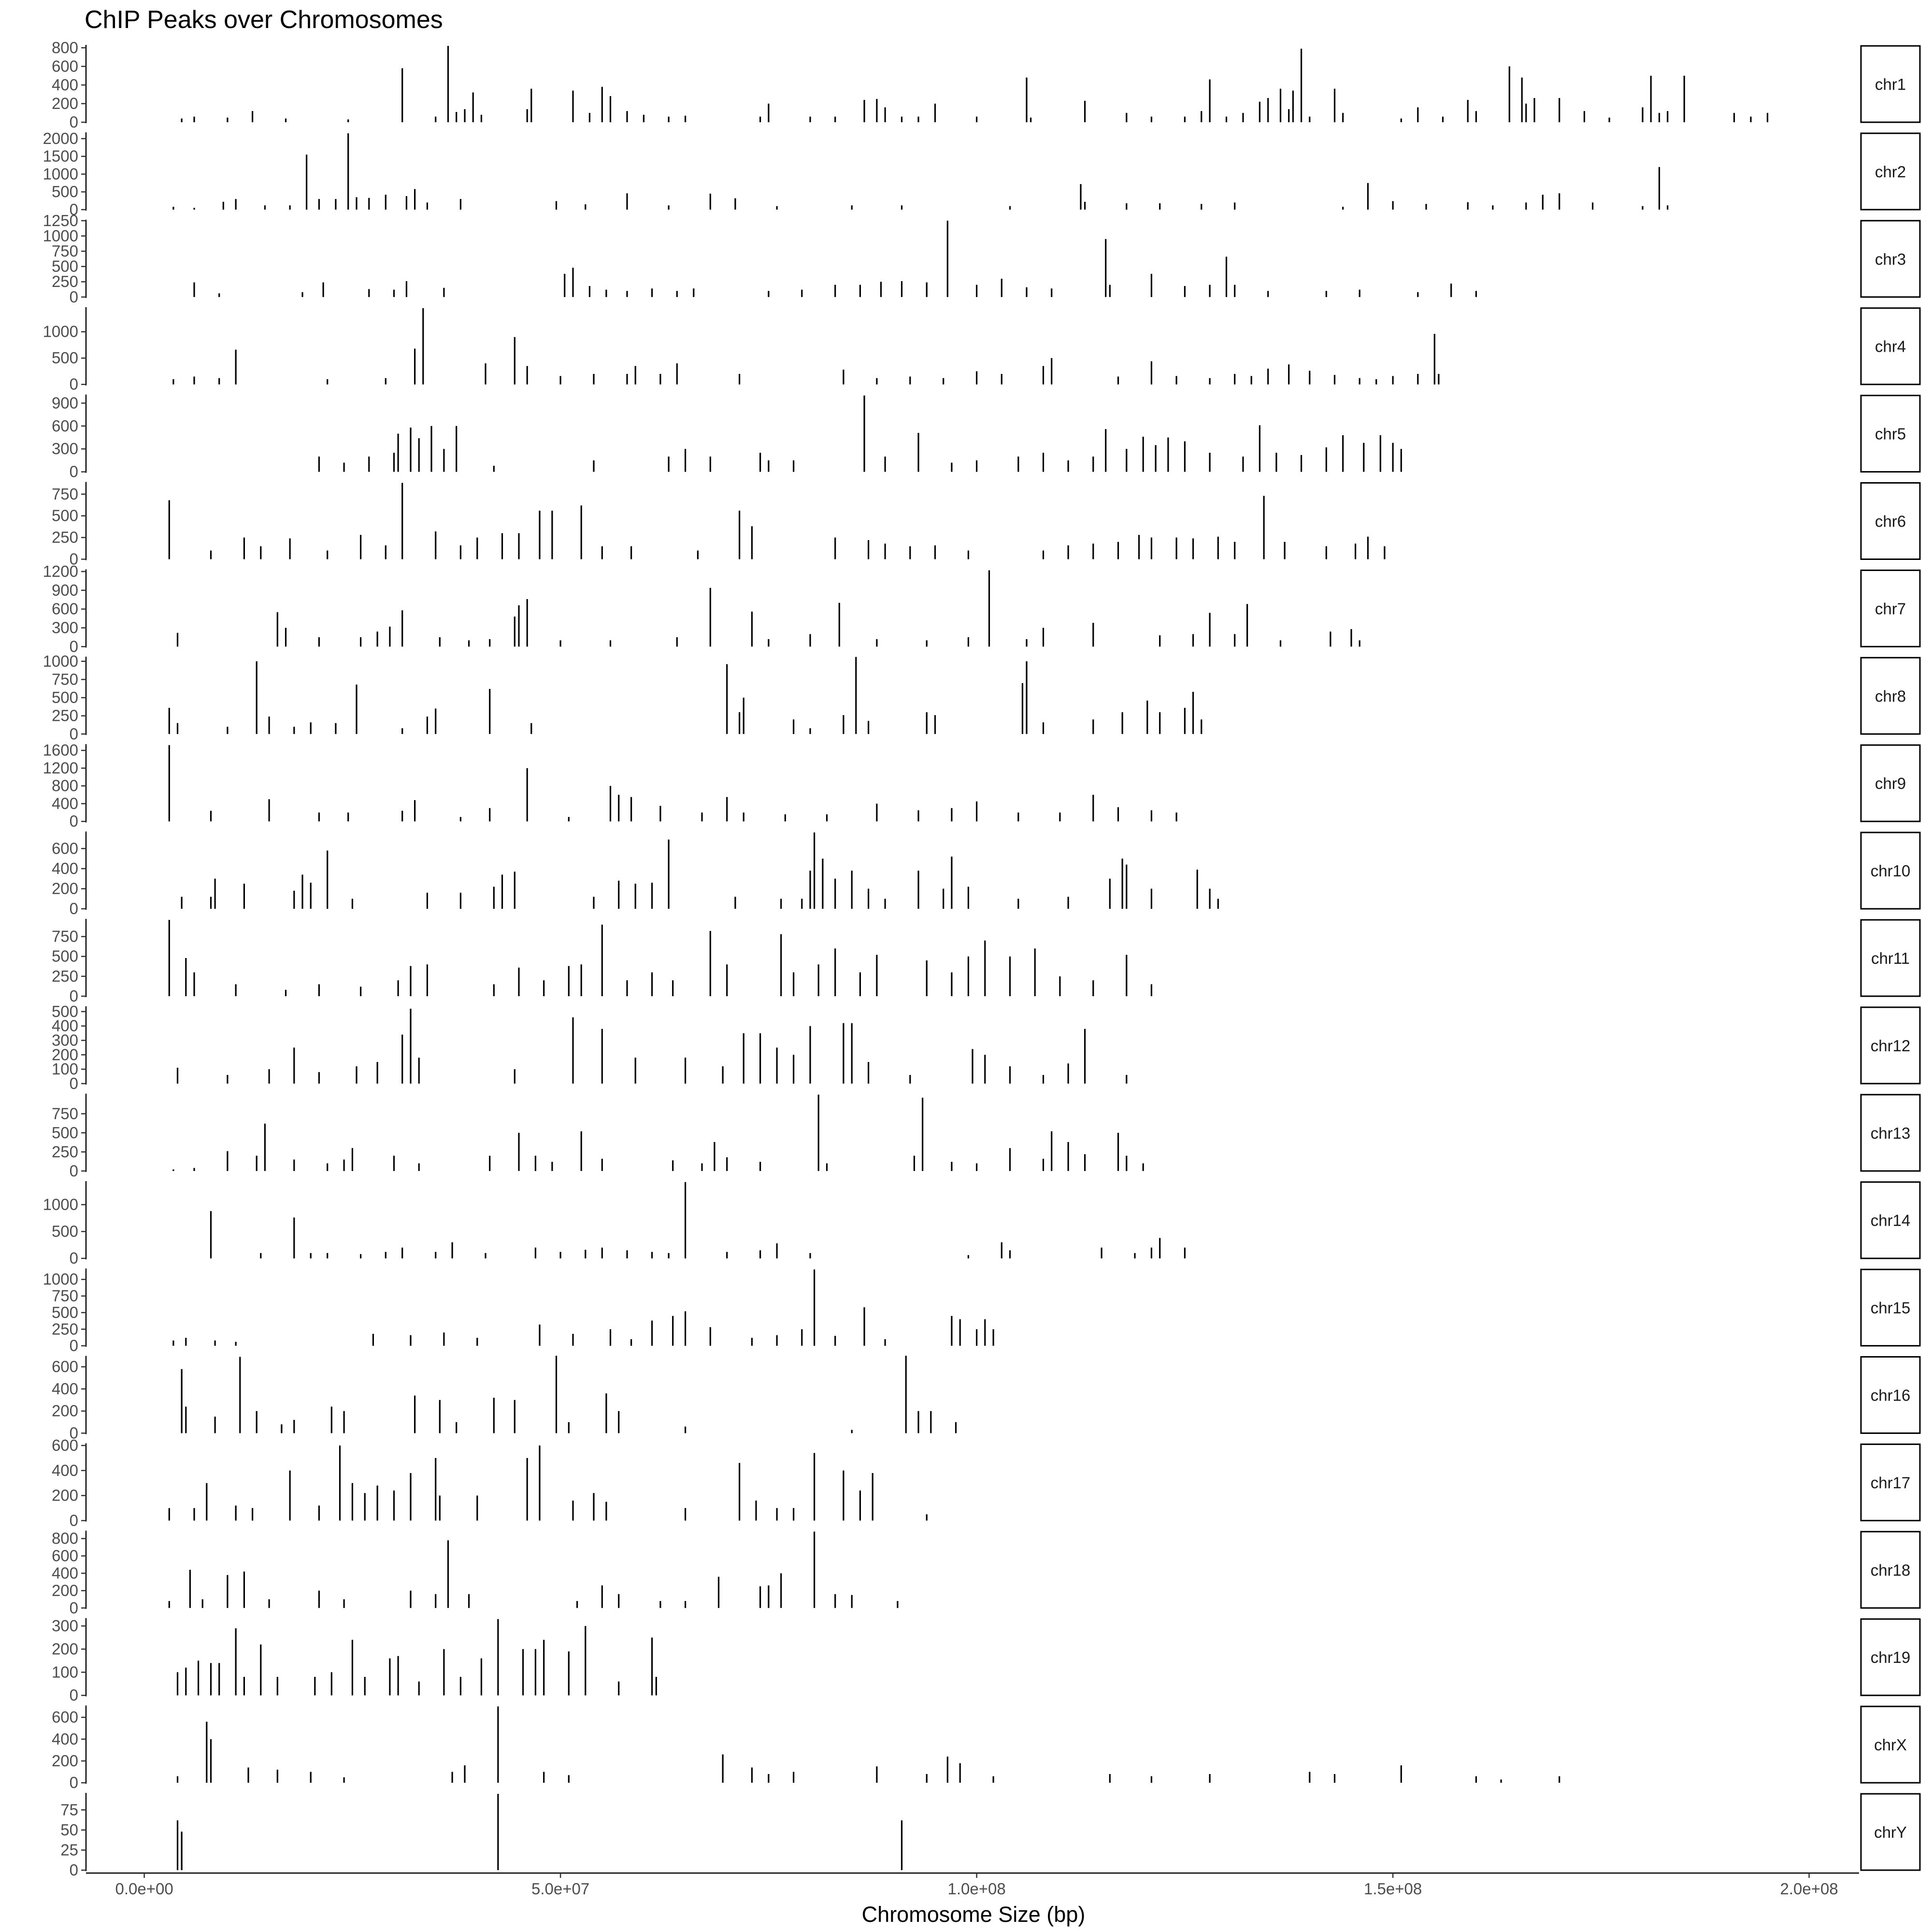 This screenshot has height=1932, width=1932. What do you see at coordinates (61, 750) in the screenshot?
I see `y-tick-label: 1600` at bounding box center [61, 750].